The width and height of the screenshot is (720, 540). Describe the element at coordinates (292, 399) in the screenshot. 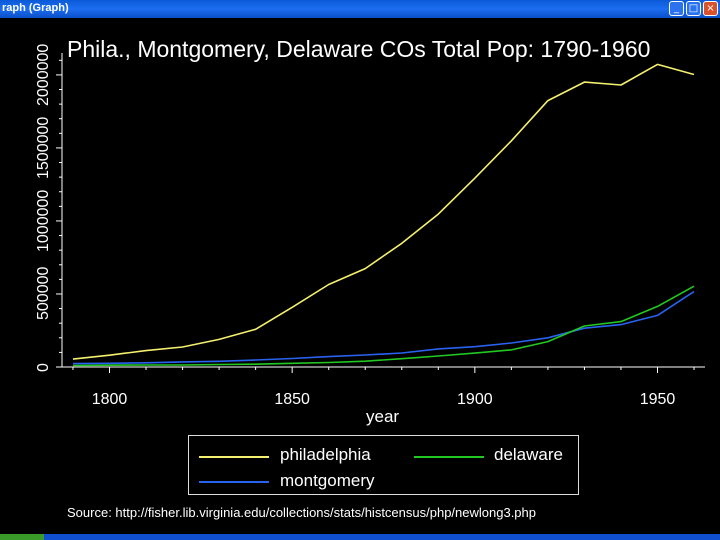

I see `x-tick-label: 1850` at that location.